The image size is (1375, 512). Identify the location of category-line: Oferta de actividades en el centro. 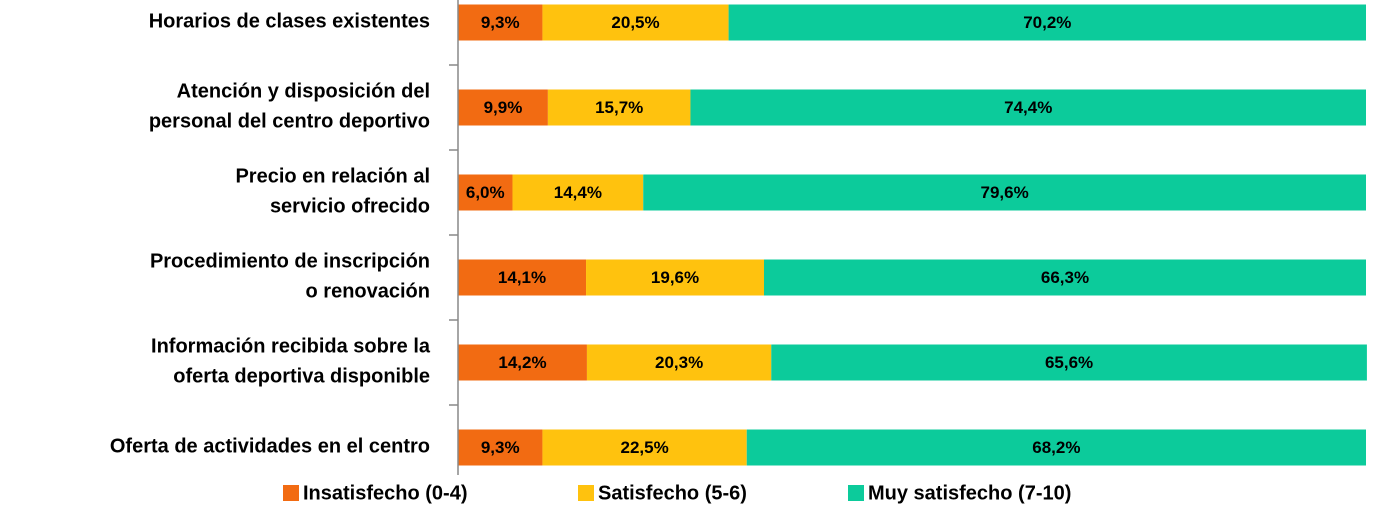
(270, 447).